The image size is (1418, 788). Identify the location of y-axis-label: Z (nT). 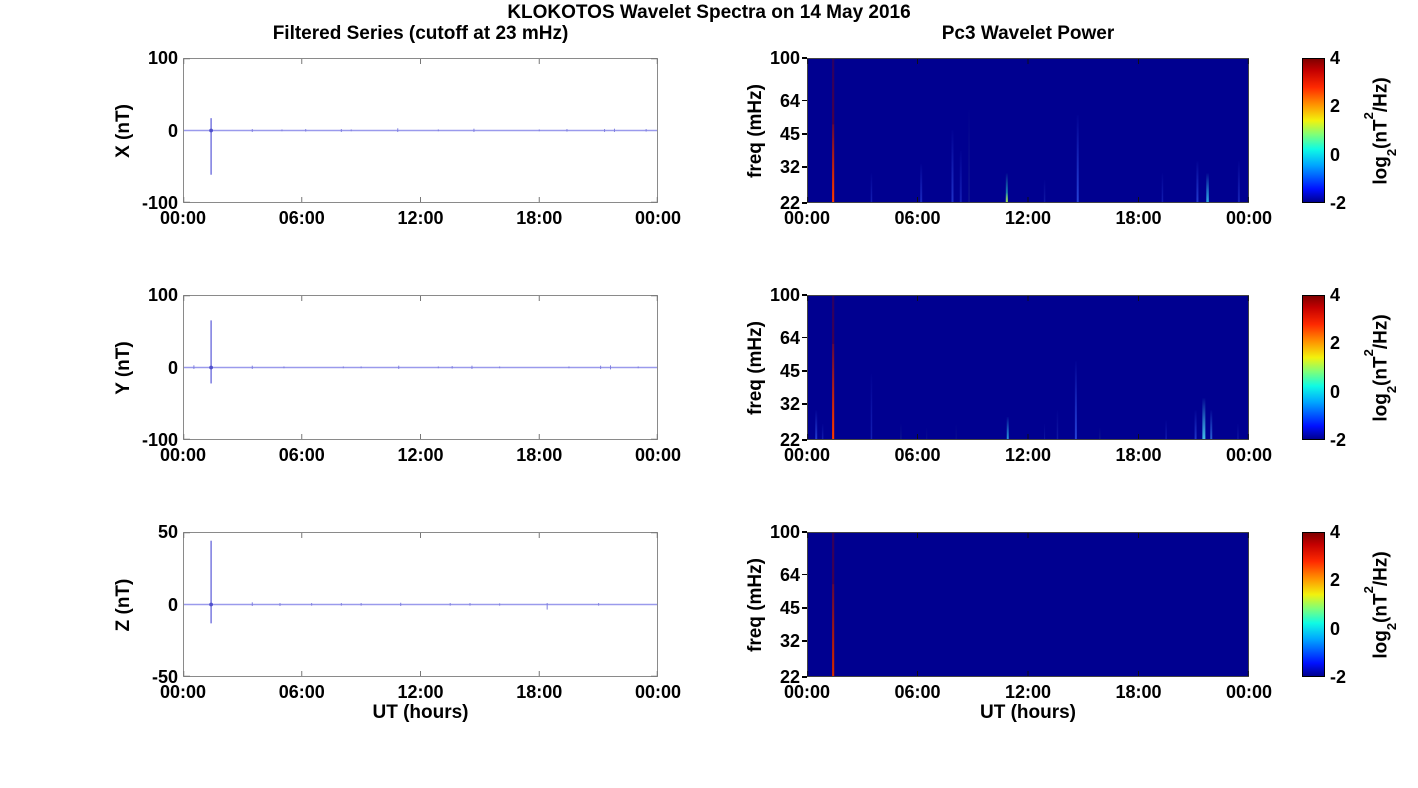
(123, 604).